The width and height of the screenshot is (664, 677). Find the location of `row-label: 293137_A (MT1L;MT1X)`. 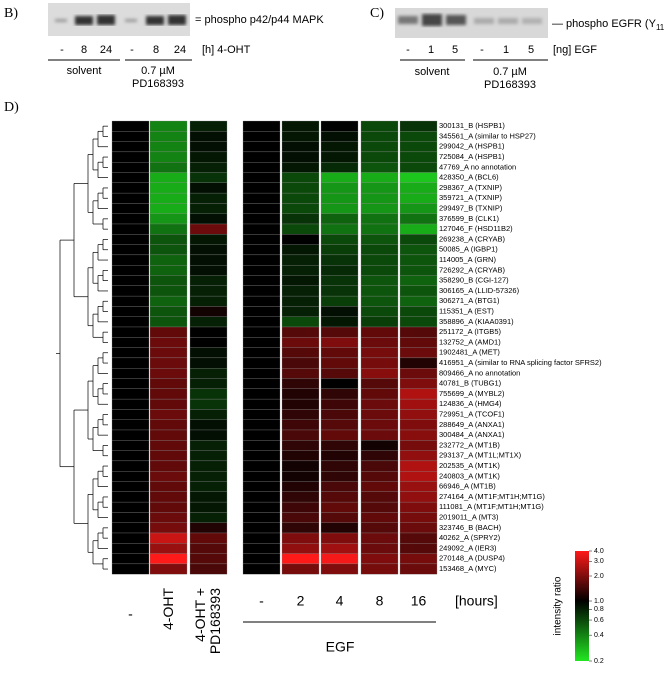

row-label: 293137_A (MT1L;MT1X) is located at coordinates (480, 455).